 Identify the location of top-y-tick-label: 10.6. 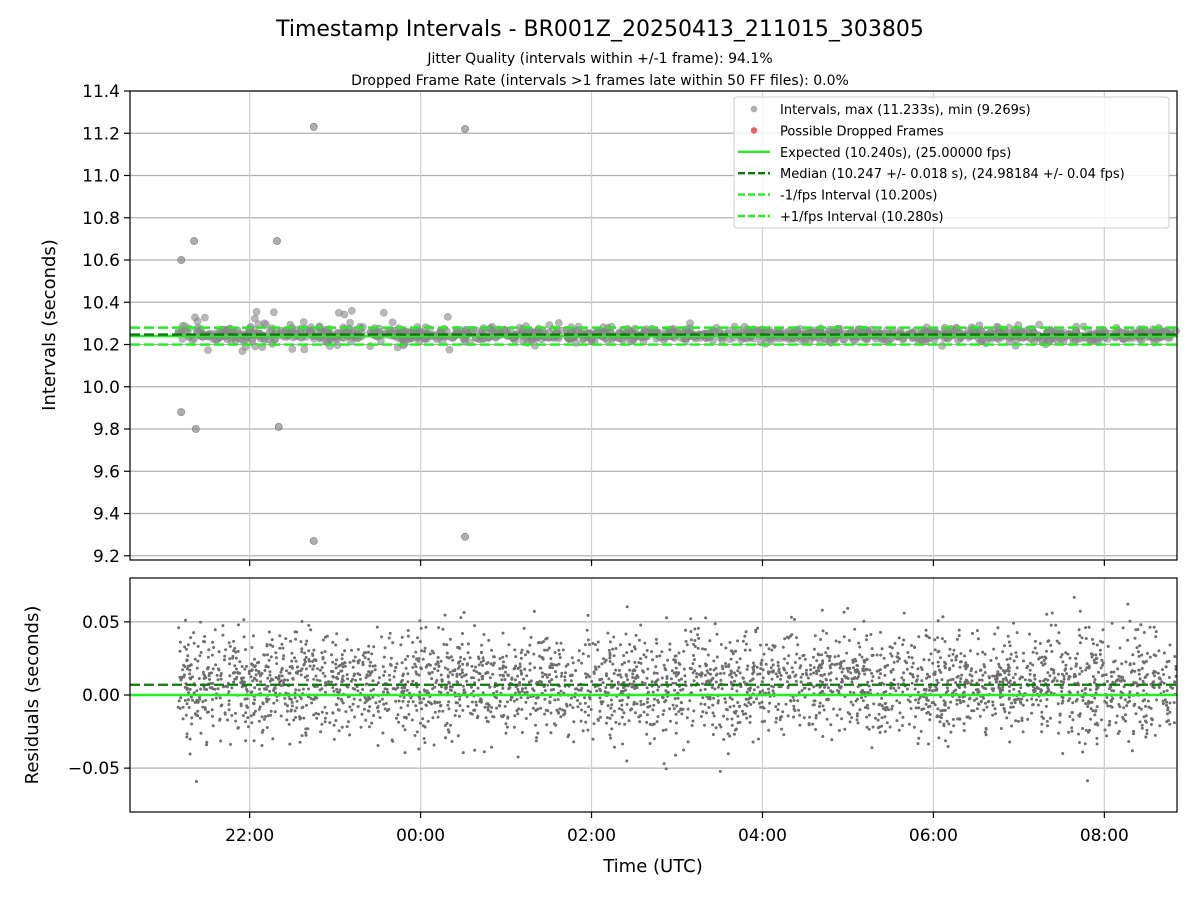
(101, 261).